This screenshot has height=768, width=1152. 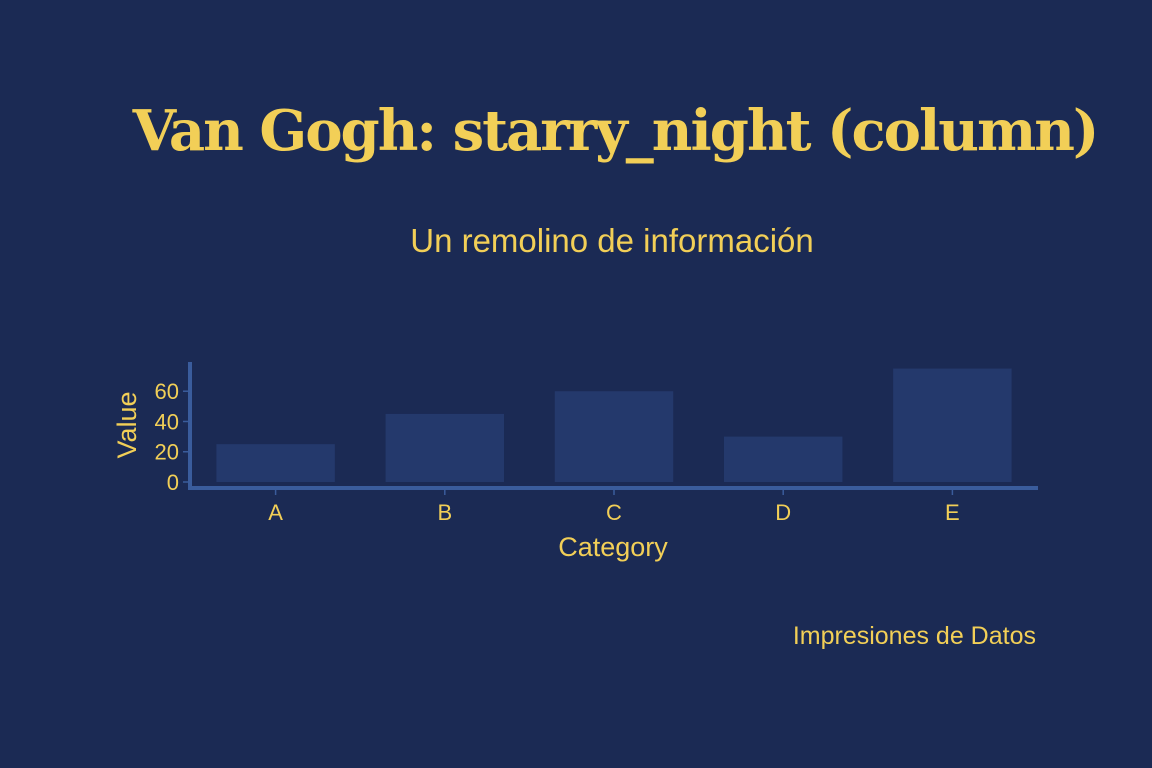 I want to click on x-tick-label-E: E, so click(x=952, y=512).